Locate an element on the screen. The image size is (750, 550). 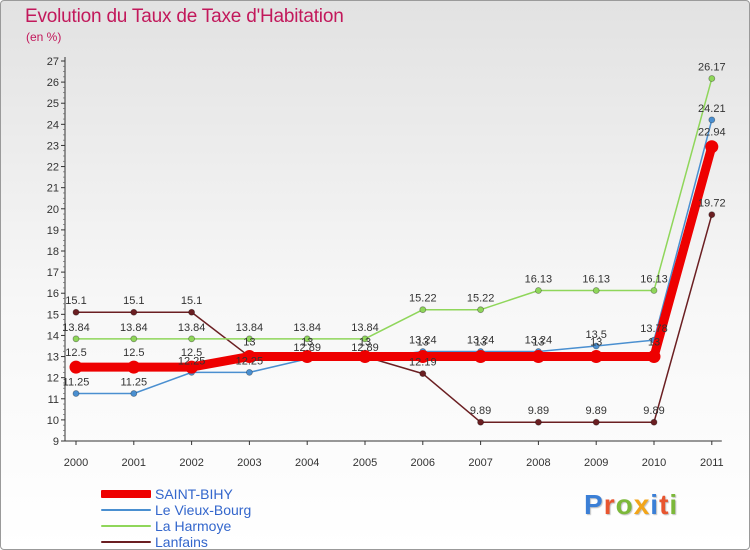
y-tick-label: 17 is located at coordinates (53, 273).